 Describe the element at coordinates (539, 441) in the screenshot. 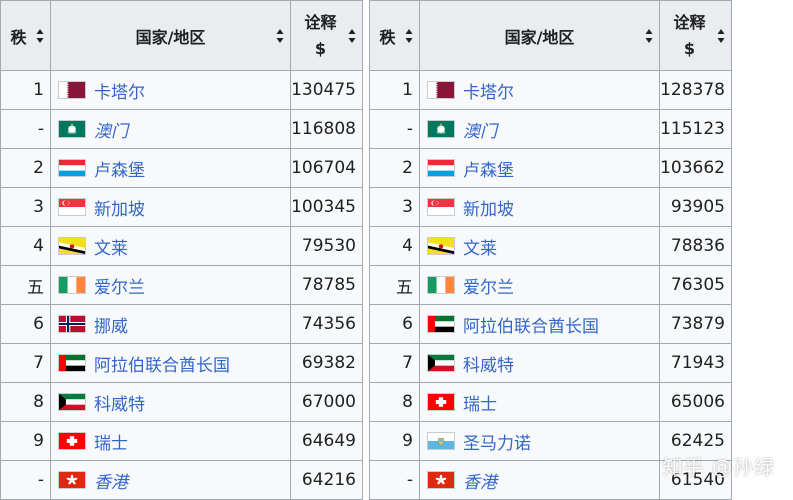

I see `country-cell: 圣马力诺` at that location.